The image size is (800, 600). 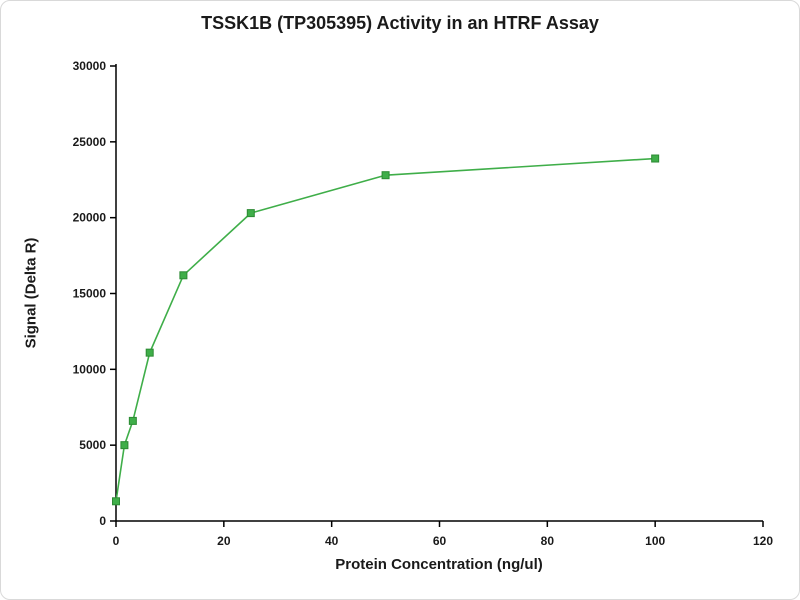 I want to click on x-axis-label: Protein Concentration (ng/ul), so click(x=439, y=564).